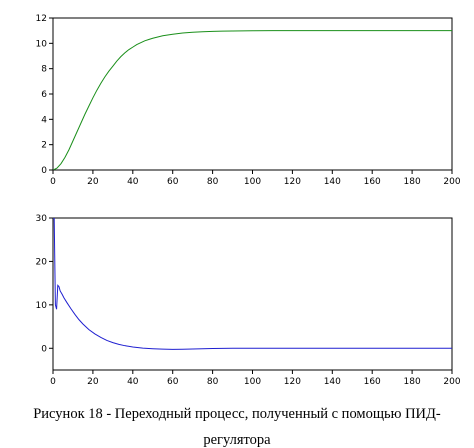 This screenshot has width=474, height=448. What do you see at coordinates (44, 146) in the screenshot?
I see `y-tick-label: 2` at bounding box center [44, 146].